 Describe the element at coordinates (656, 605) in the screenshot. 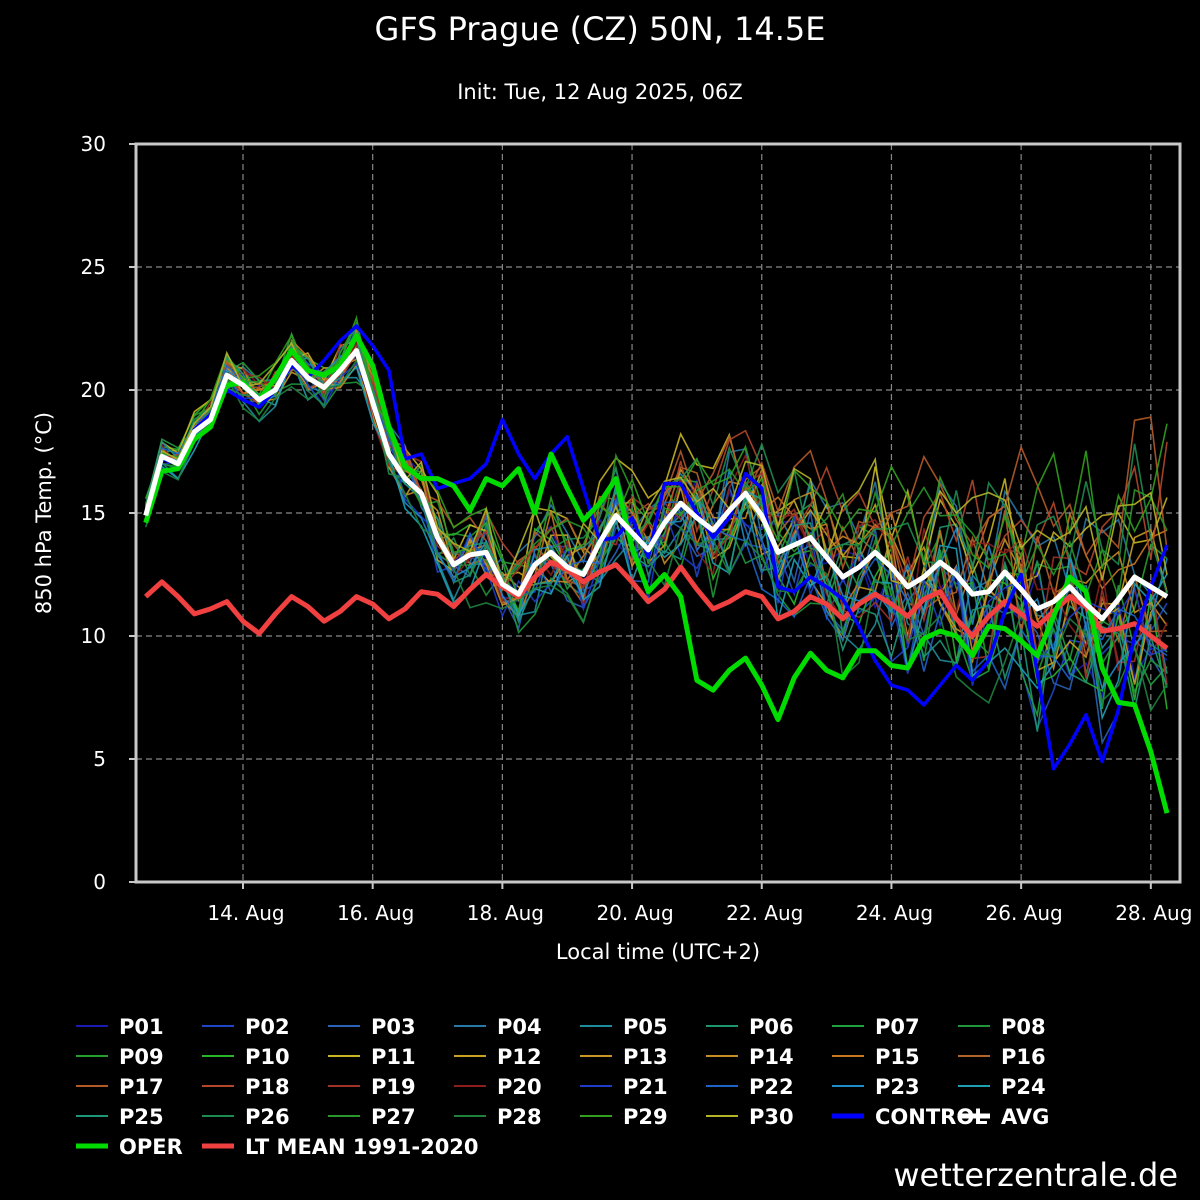

I see `series-line-lt-mean-1991-2020` at that location.